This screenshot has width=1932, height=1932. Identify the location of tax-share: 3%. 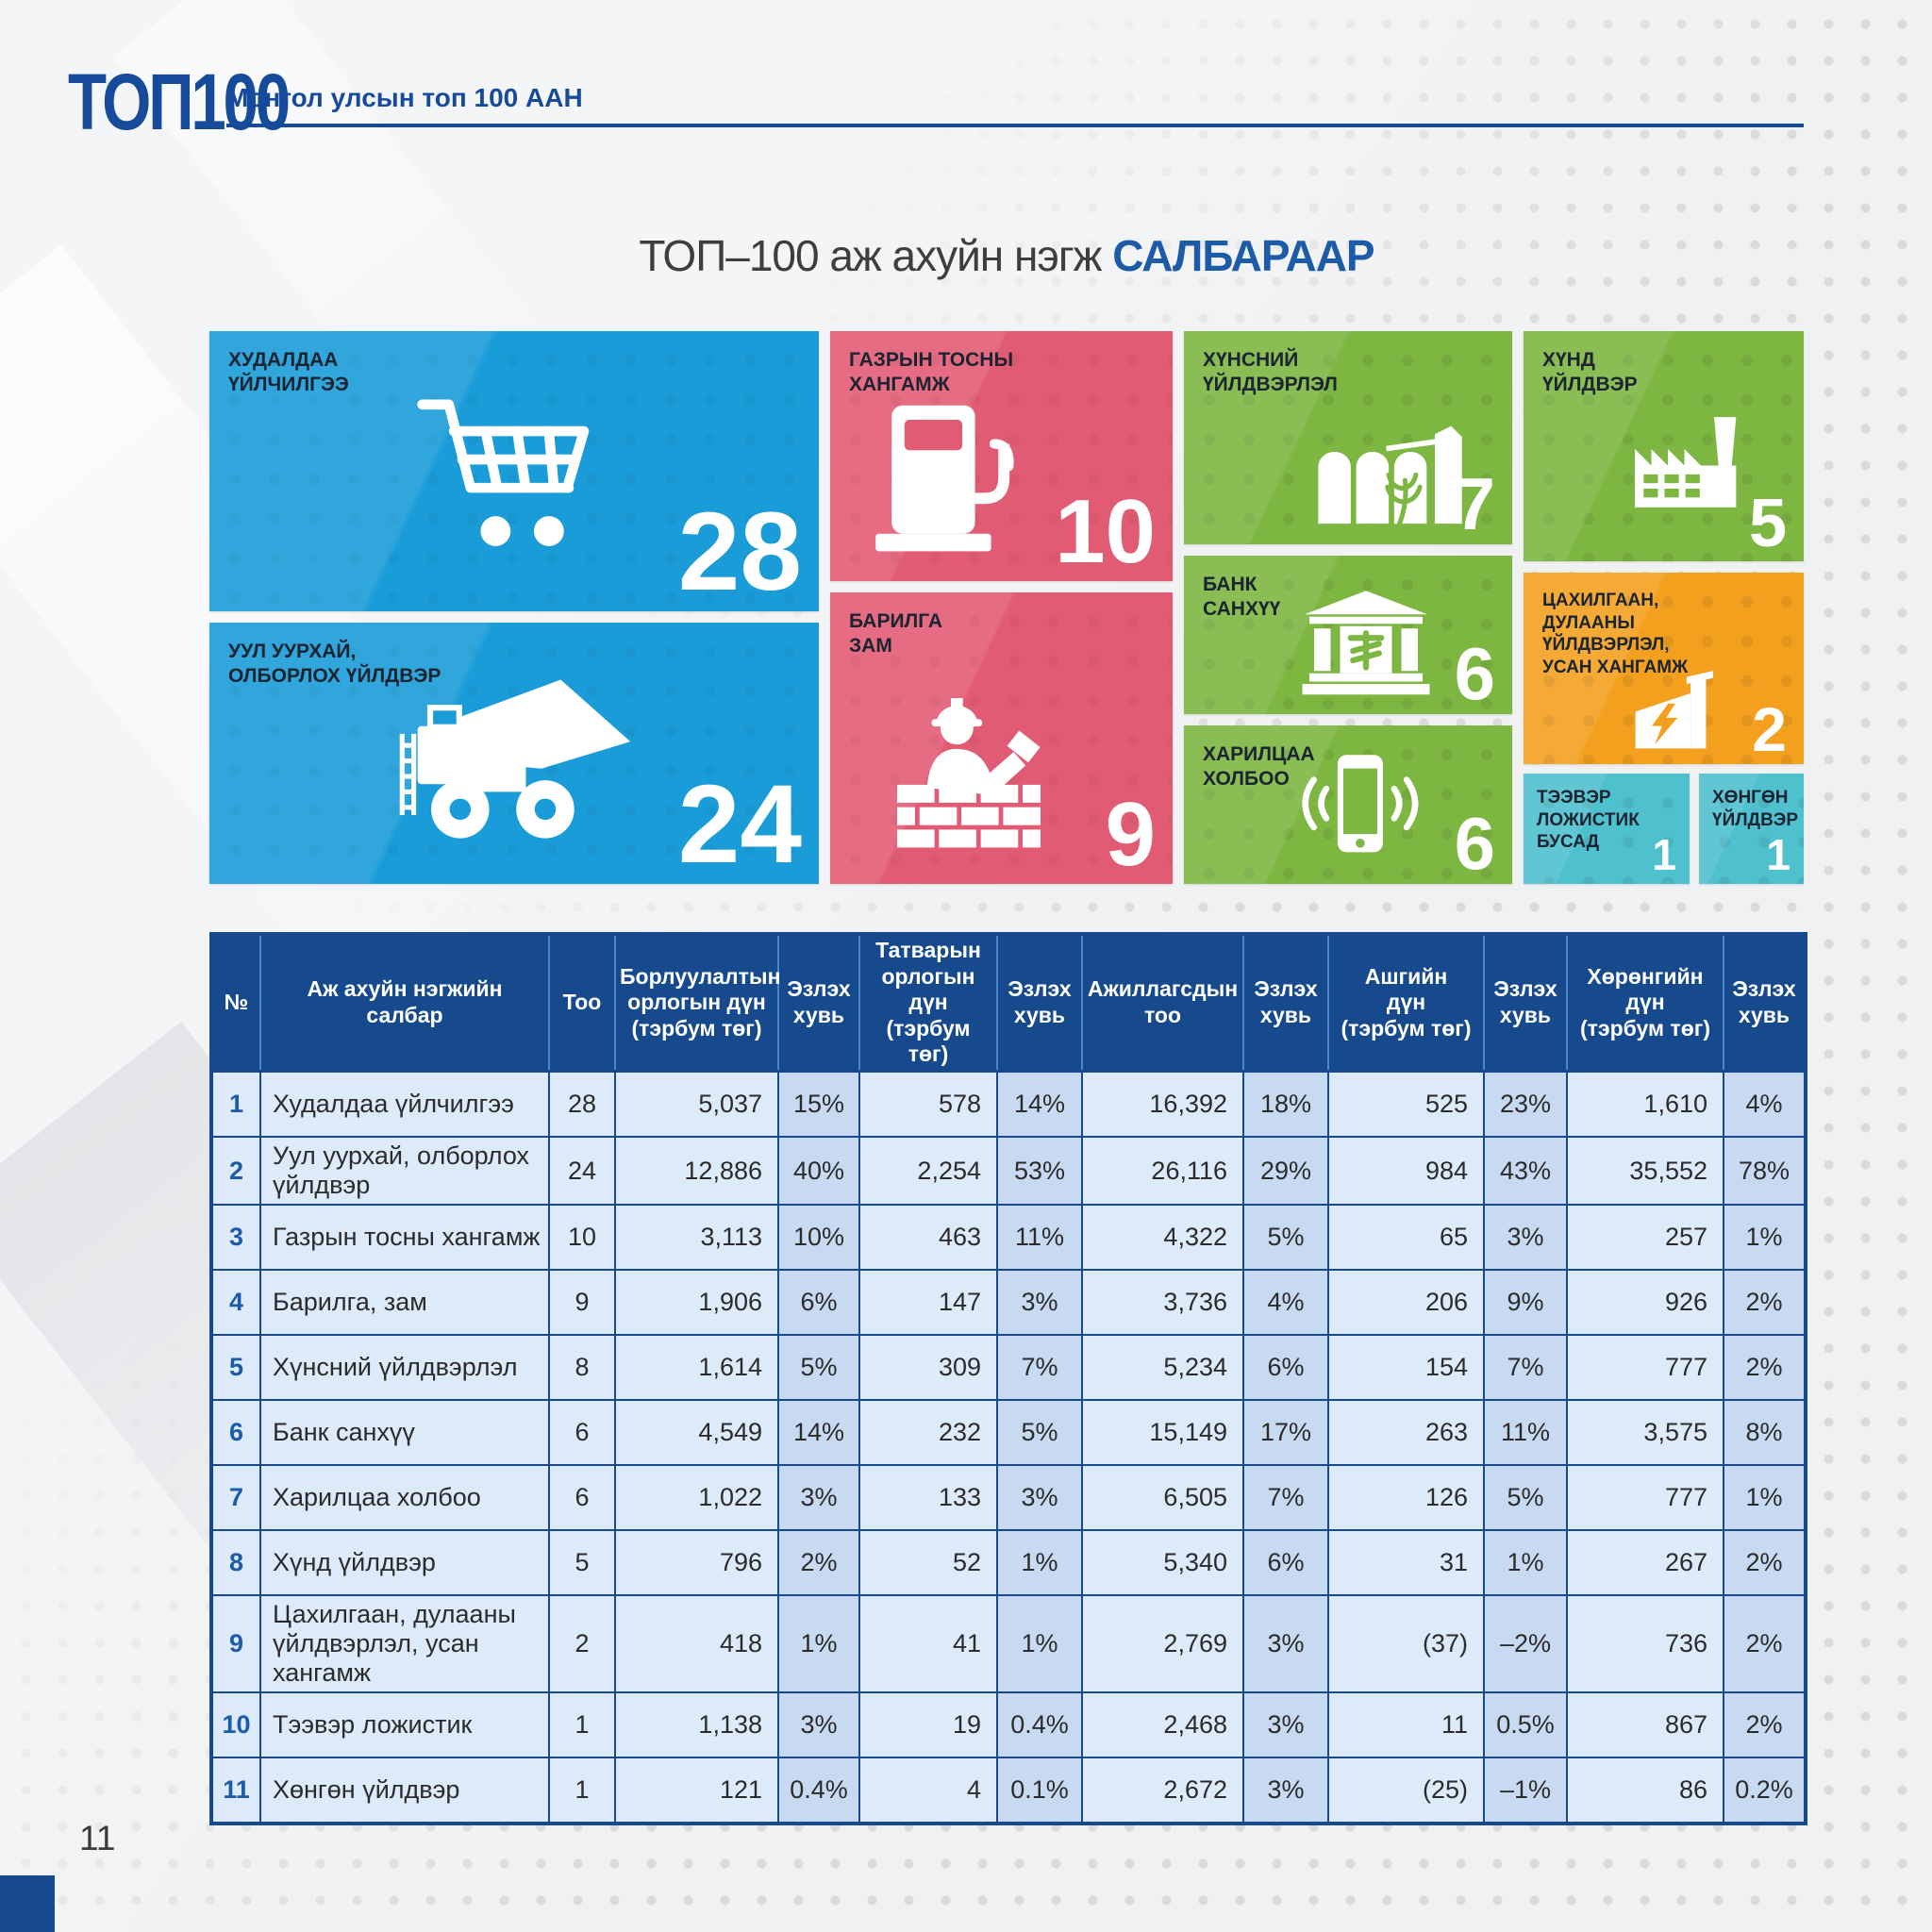
(1039, 1303).